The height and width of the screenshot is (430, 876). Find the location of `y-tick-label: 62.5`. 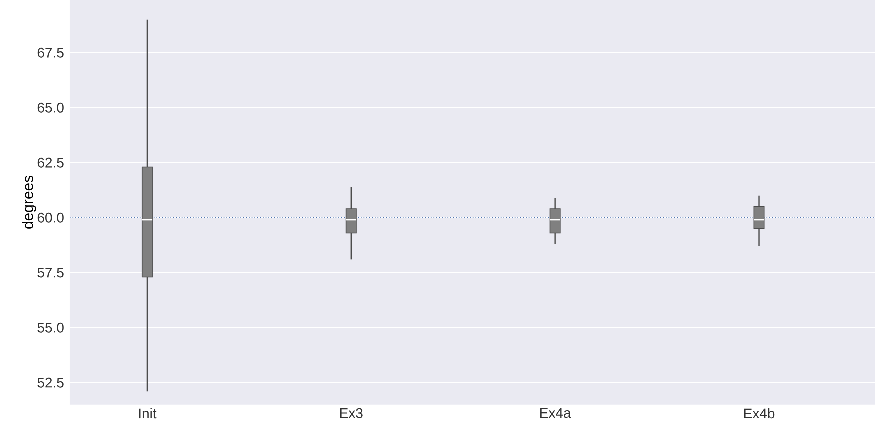

y-tick-label: 62.5 is located at coordinates (51, 163).